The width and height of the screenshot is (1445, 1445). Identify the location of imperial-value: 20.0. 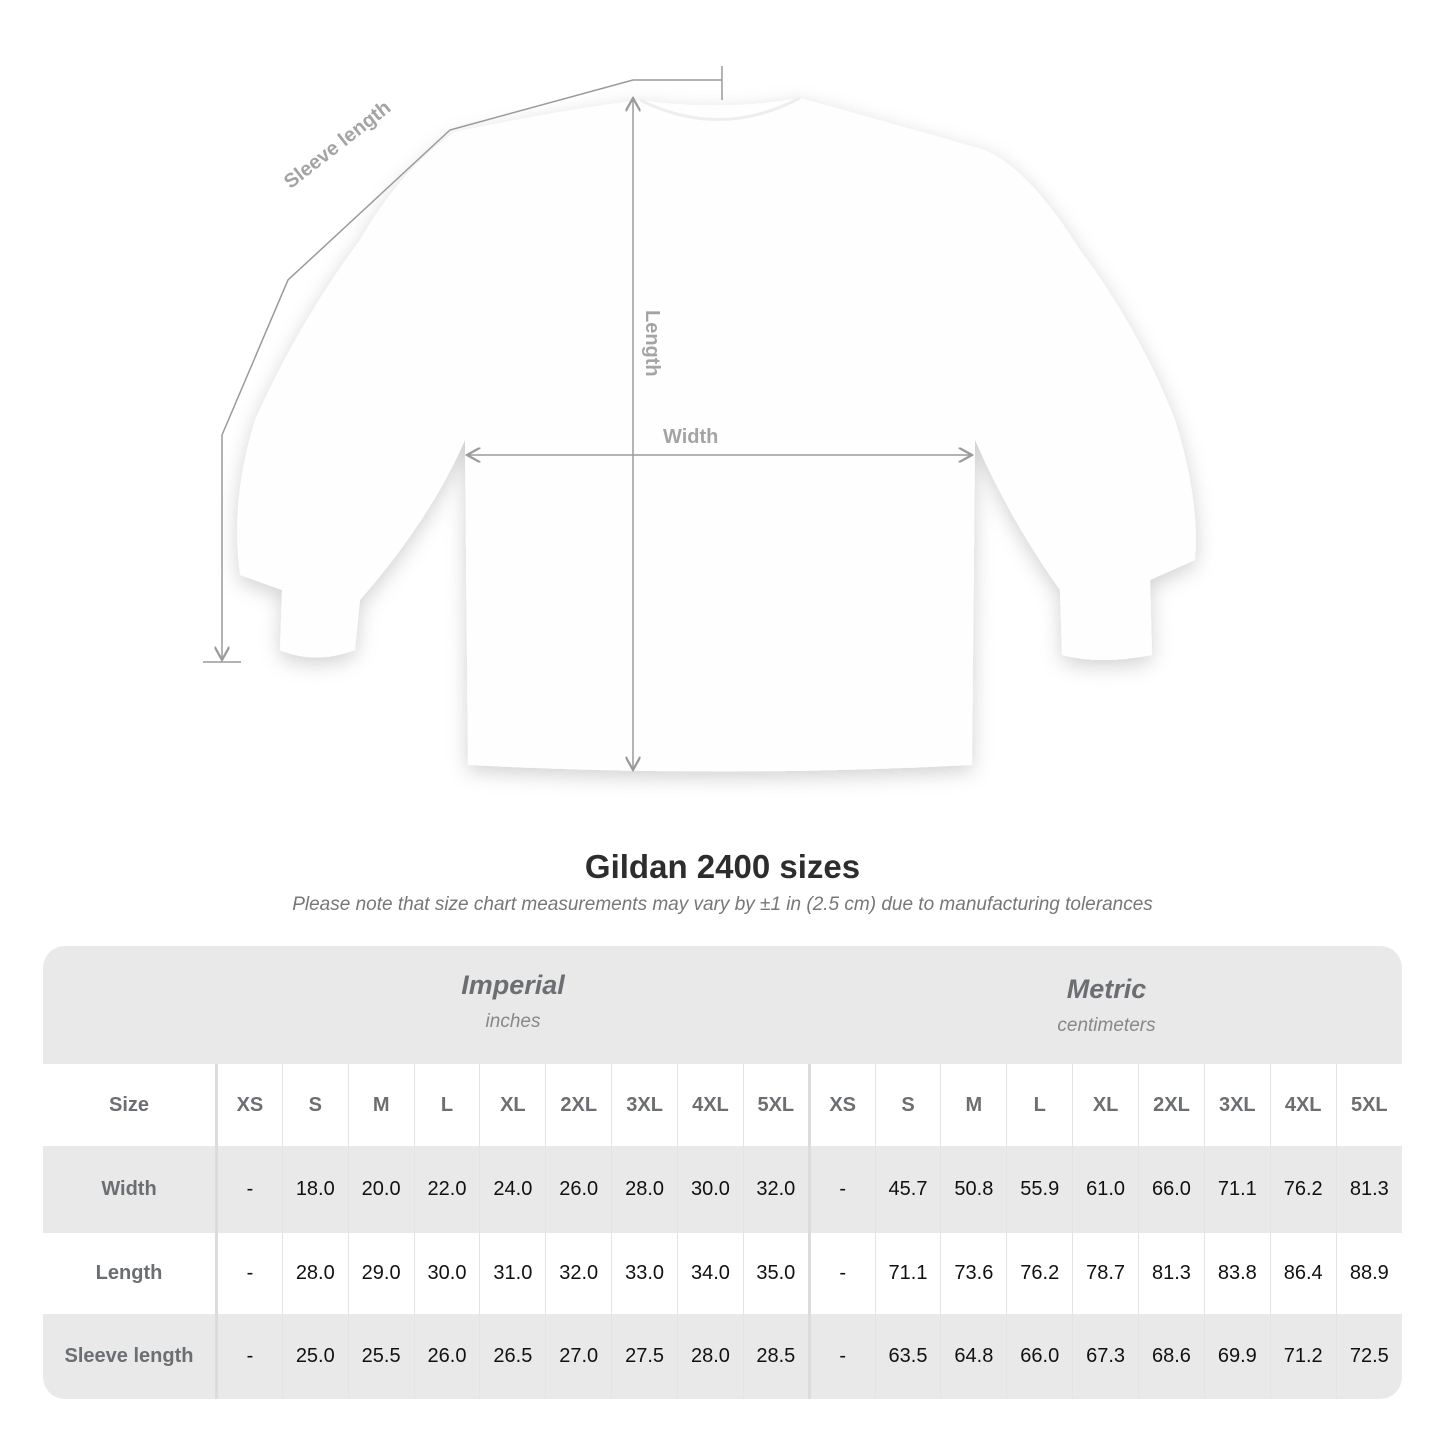
(381, 1189).